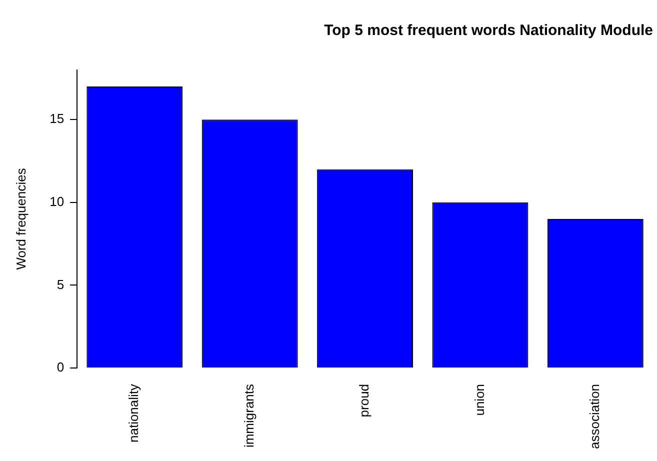 Image resolution: width=657 pixels, height=461 pixels. I want to click on chart-title: Top 5 most frequent words Nationality Module, so click(488, 31).